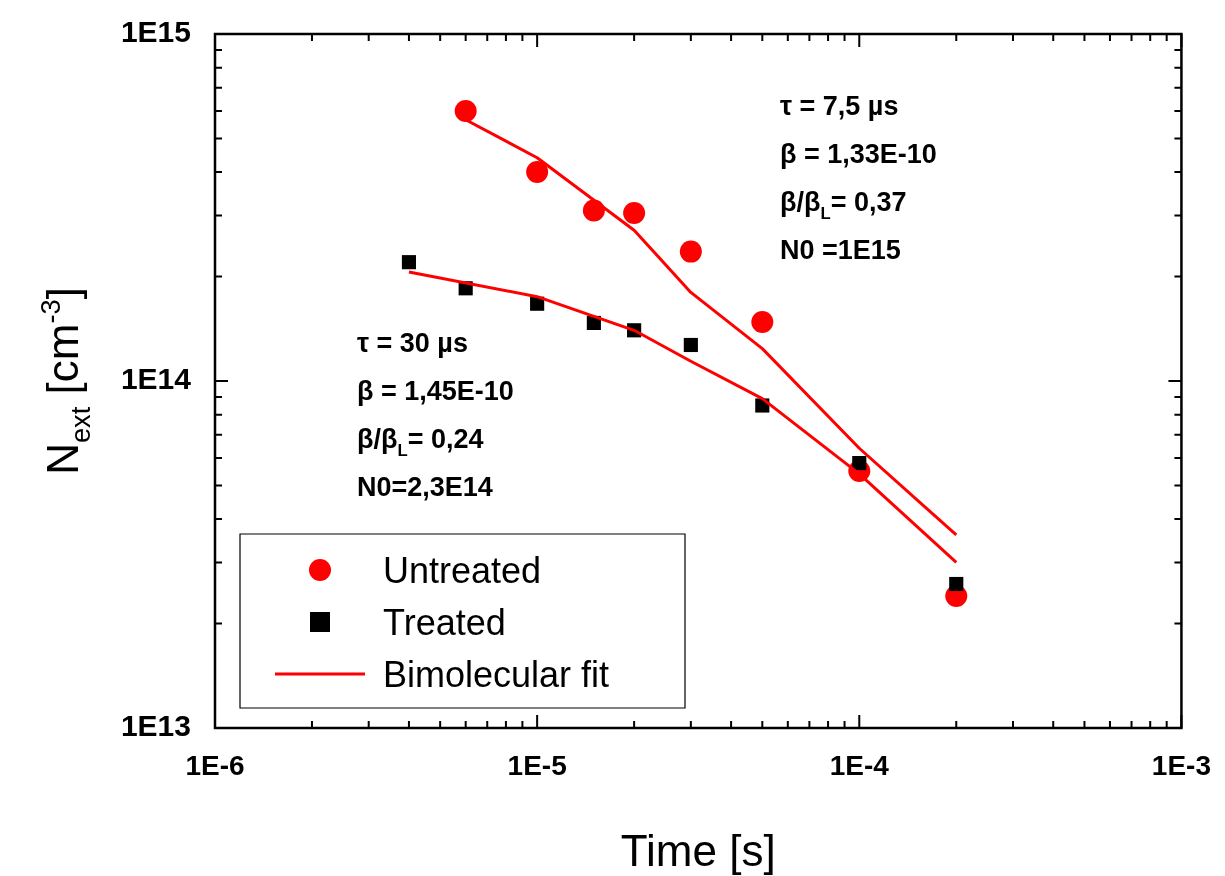 The image size is (1225, 876). What do you see at coordinates (412, 343) in the screenshot?
I see `annotation: τ = 30 µs` at bounding box center [412, 343].